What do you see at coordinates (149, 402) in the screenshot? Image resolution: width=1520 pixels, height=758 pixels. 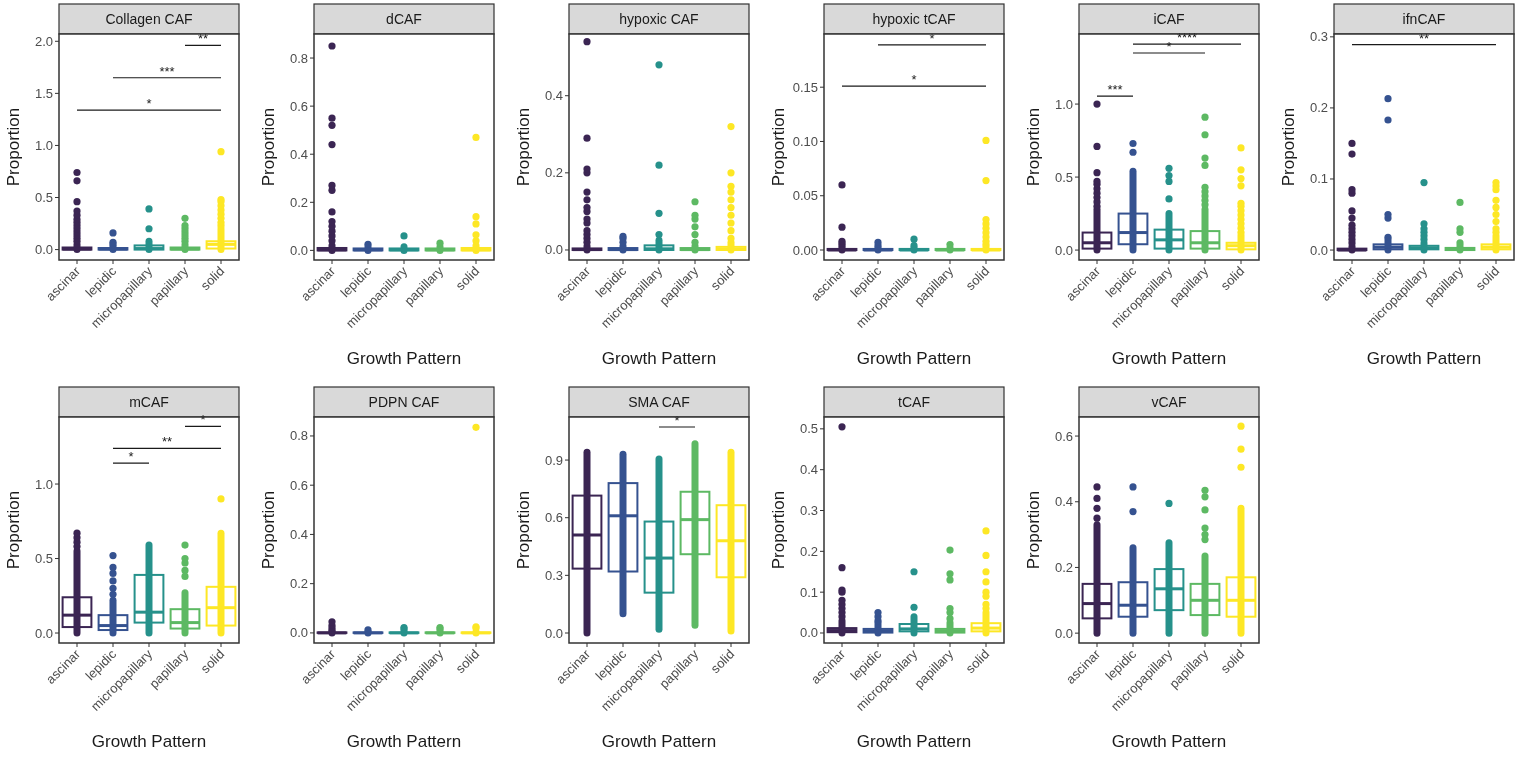 I see `chart-title: mCAF` at bounding box center [149, 402].